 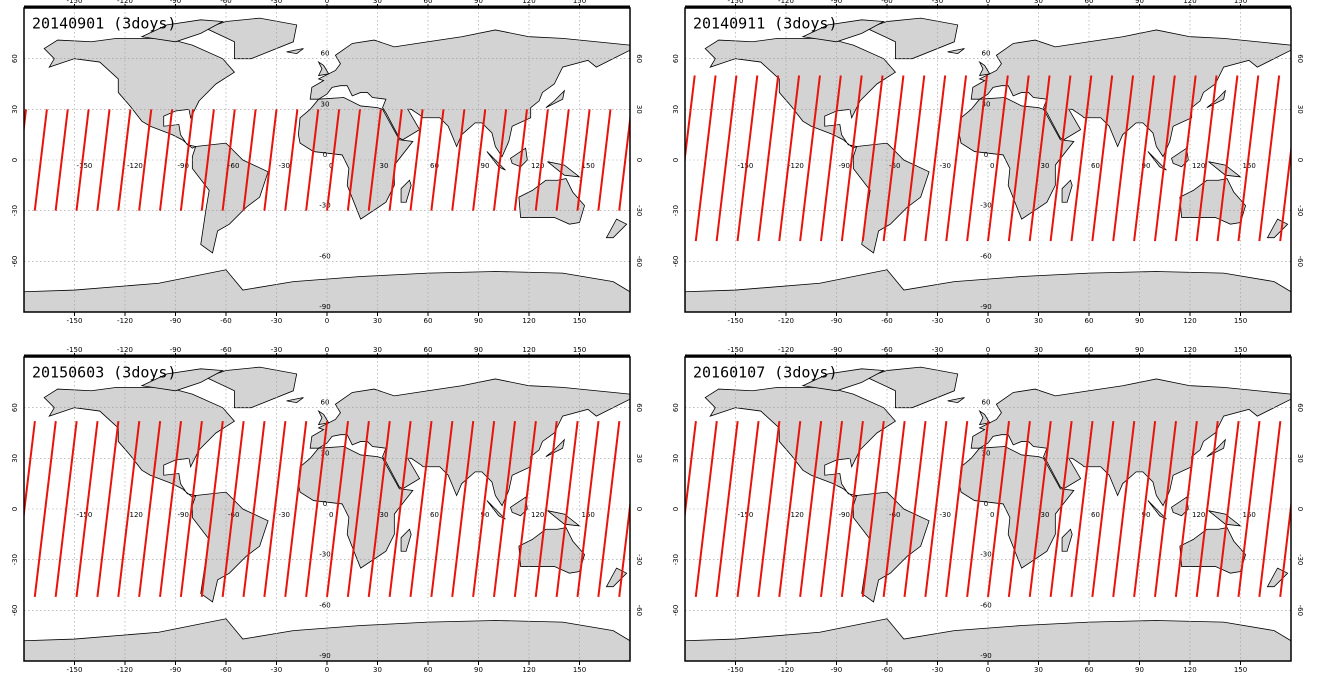 I want to click on x-tick-label: -60, so click(x=225, y=350).